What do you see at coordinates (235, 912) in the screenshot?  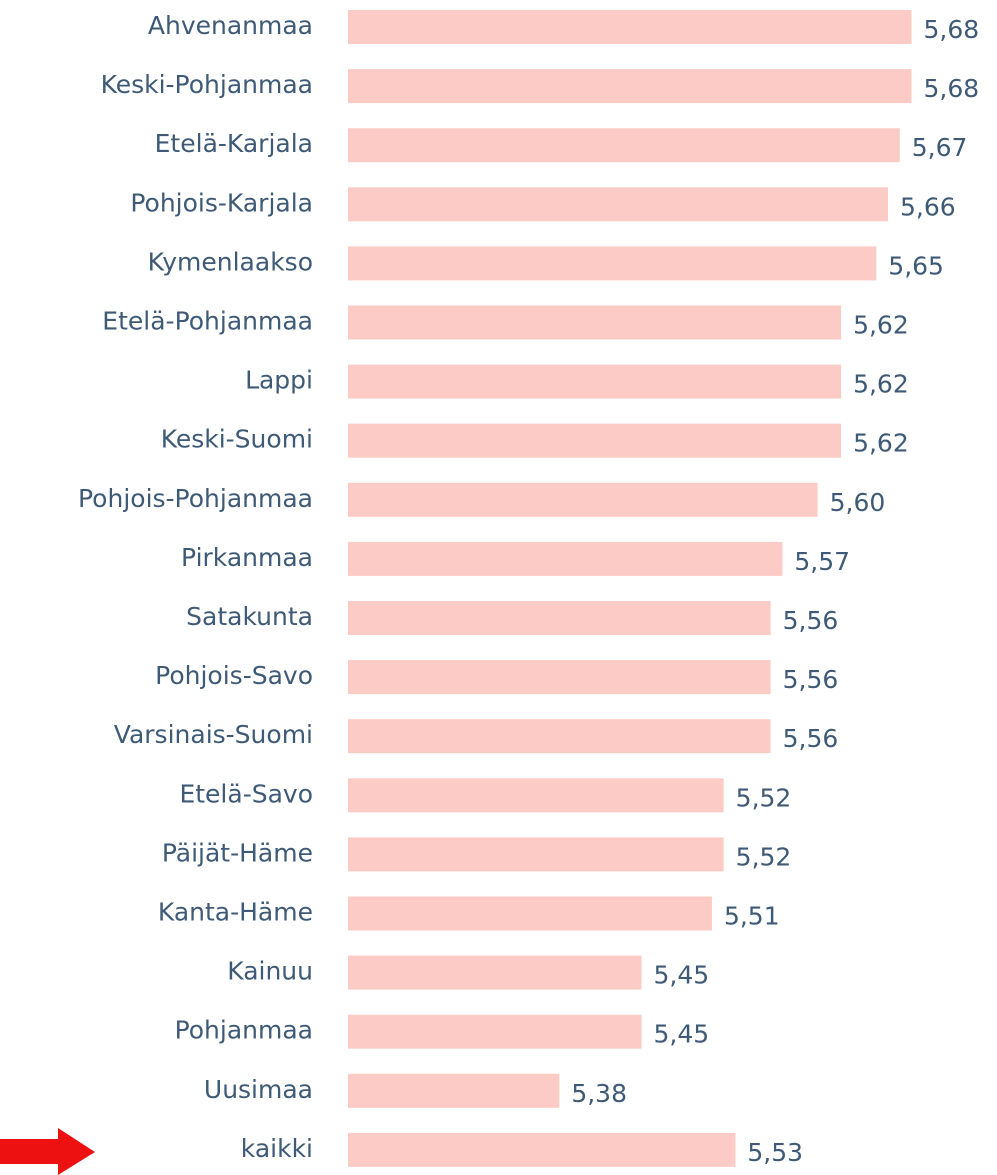 I see `category-label: Kanta-Häme` at bounding box center [235, 912].